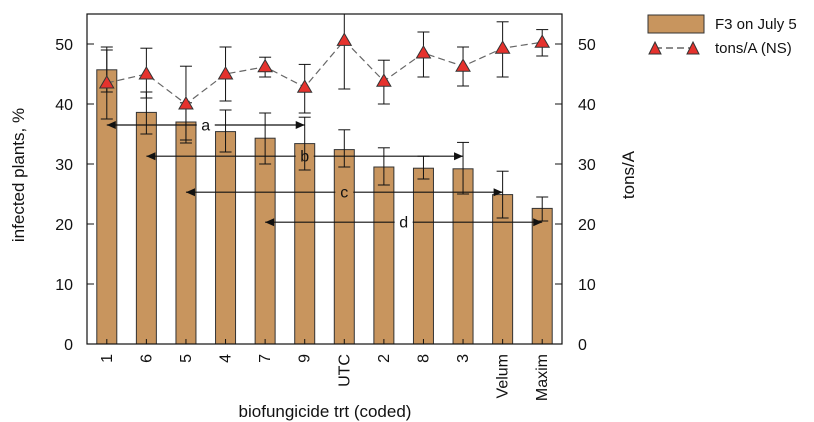 The height and width of the screenshot is (422, 814). What do you see at coordinates (270, 222) in the screenshot?
I see `annotation-d-arrowhead-left` at bounding box center [270, 222].